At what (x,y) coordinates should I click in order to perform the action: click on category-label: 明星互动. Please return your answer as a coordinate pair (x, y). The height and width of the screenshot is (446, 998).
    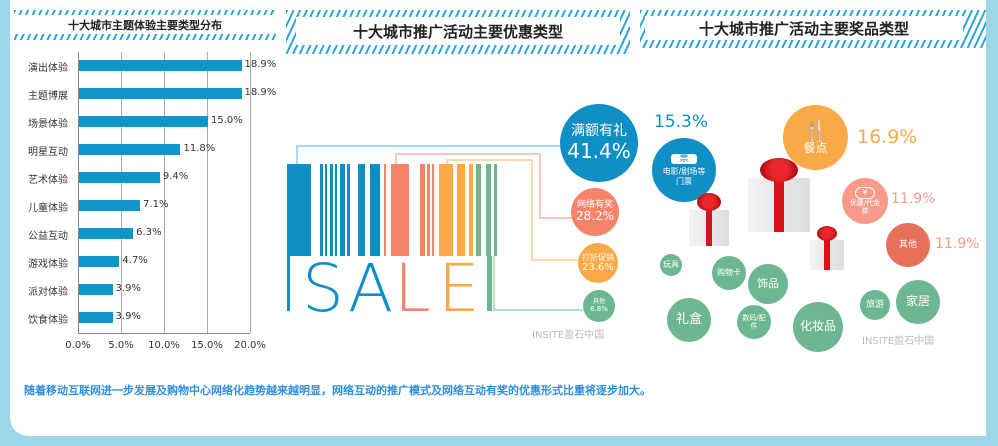
    Looking at the image, I should click on (48, 152).